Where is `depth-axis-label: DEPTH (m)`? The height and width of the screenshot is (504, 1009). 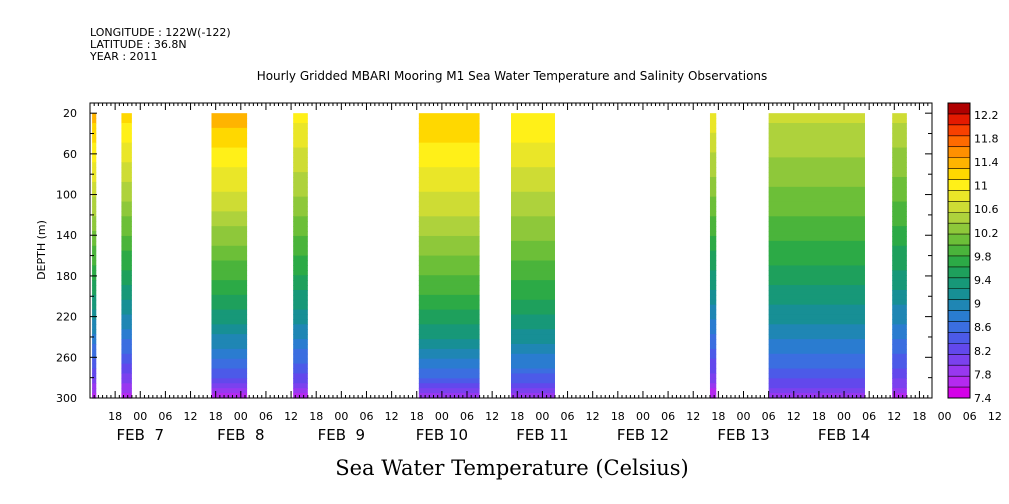 depth-axis-label: DEPTH (m) is located at coordinates (41, 250).